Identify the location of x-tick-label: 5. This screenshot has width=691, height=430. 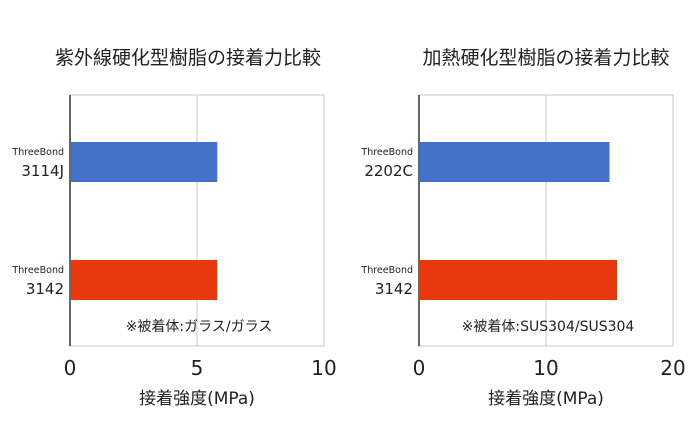
(197, 368).